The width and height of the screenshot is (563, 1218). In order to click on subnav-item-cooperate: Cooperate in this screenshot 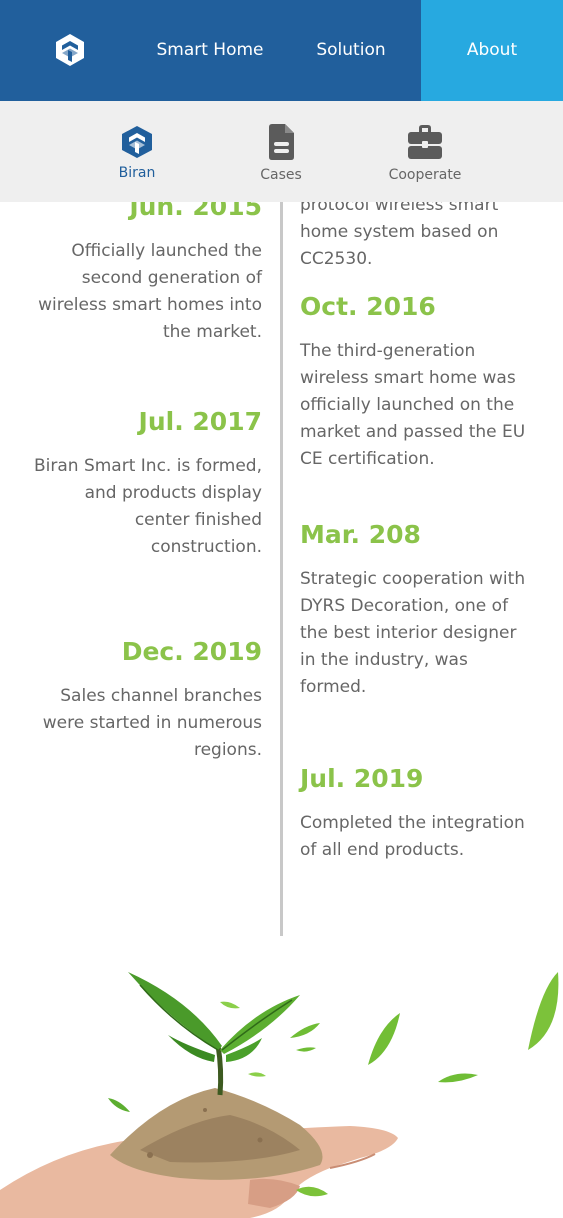, I will do `click(425, 153)`.